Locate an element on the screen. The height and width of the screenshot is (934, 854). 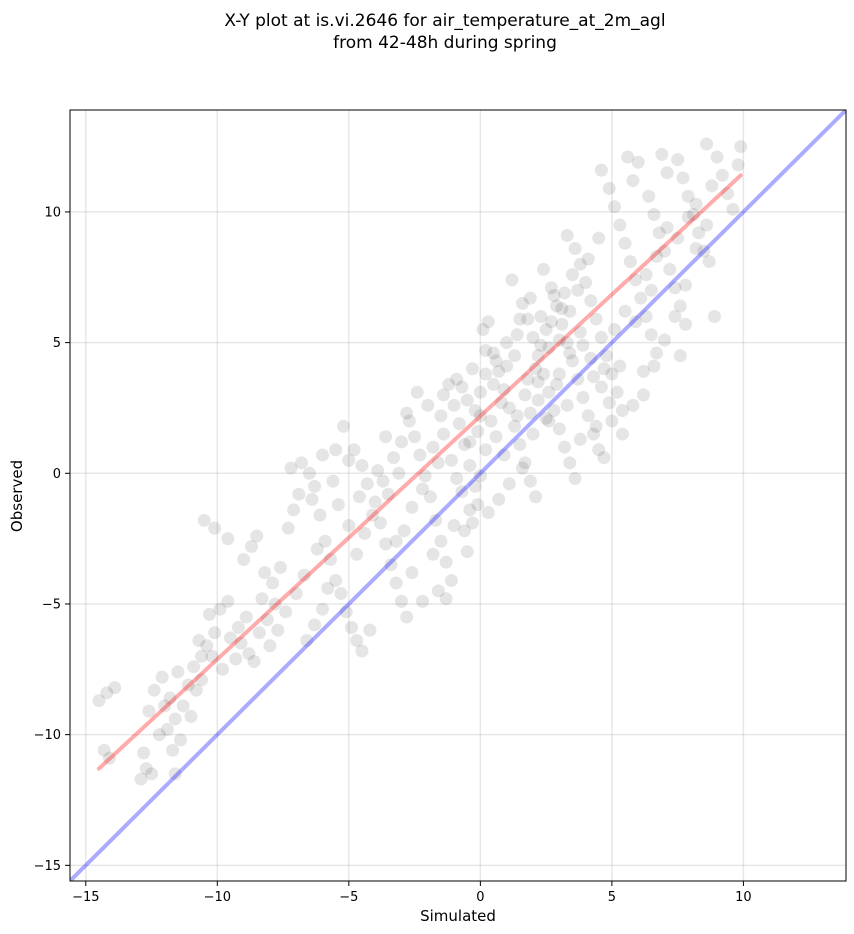
y-axis-ticks: −15 −10 −5 0 5 10 is located at coordinates (52, 539).